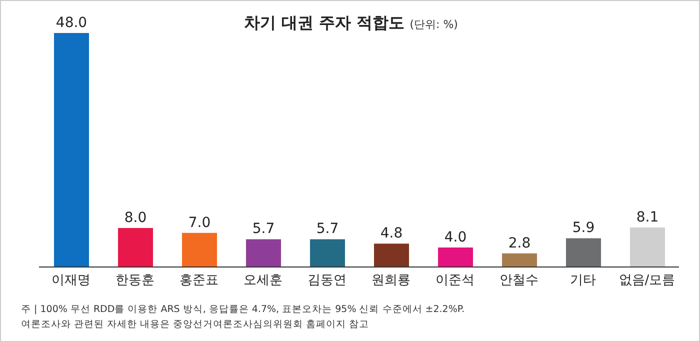 This screenshot has height=342, width=700. I want to click on x-tick-label: 한동훈, so click(135, 280).